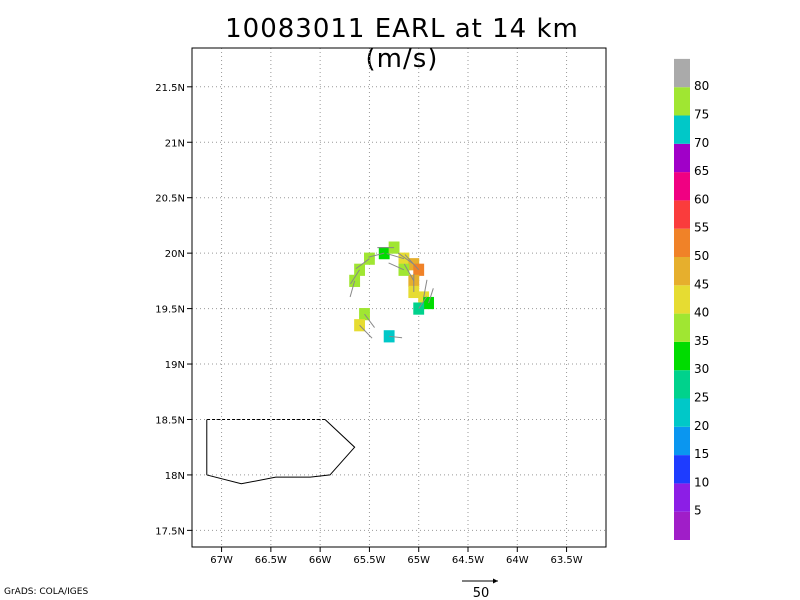  Describe the element at coordinates (698, 511) in the screenshot. I see `colorbar-label: 5` at that location.